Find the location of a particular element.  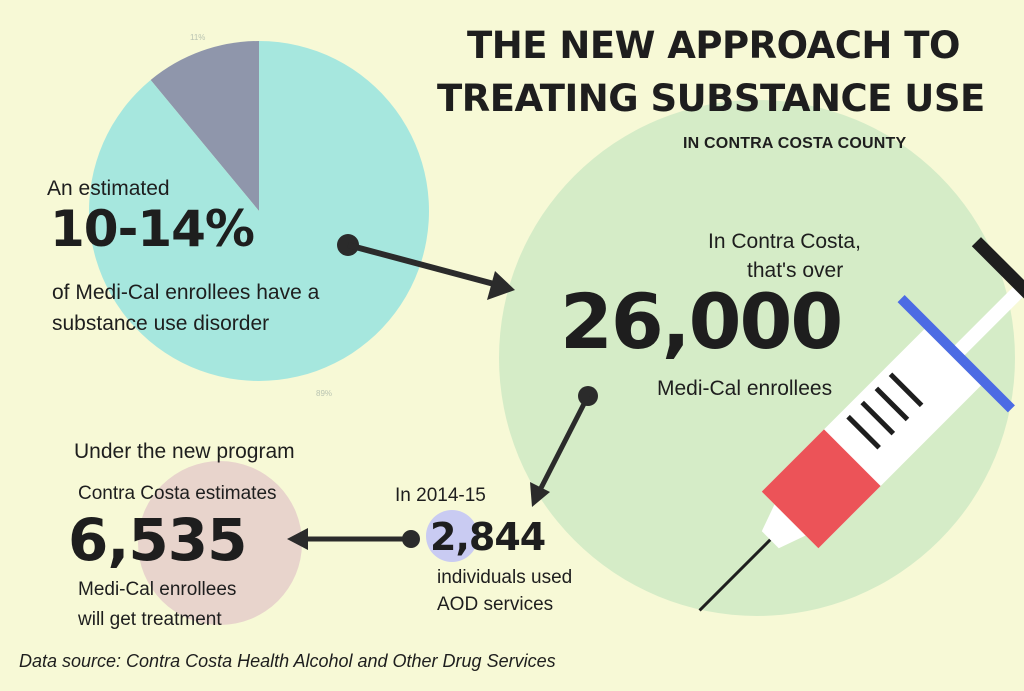

subtitle: IN CONTRA COSTA COUNTY is located at coordinates (795, 143).